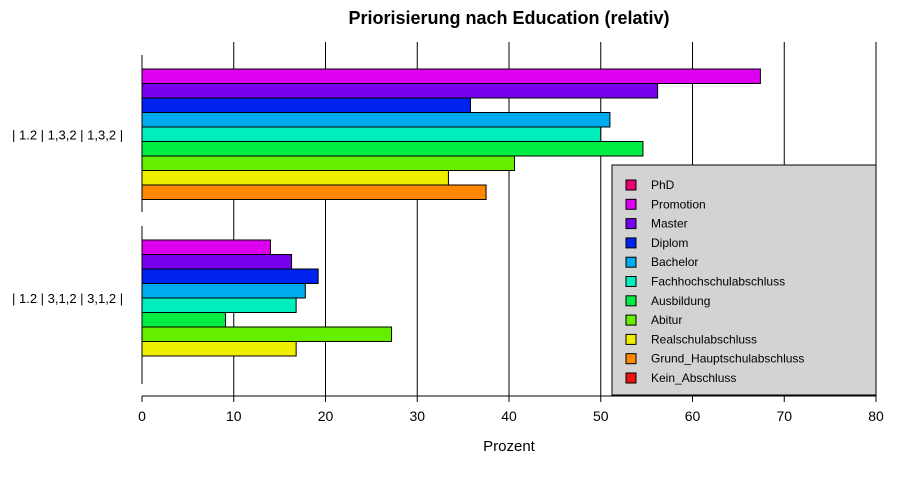 This screenshot has width=900, height=477. Describe the element at coordinates (704, 339) in the screenshot. I see `legend-label: Realschulabschluss` at that location.